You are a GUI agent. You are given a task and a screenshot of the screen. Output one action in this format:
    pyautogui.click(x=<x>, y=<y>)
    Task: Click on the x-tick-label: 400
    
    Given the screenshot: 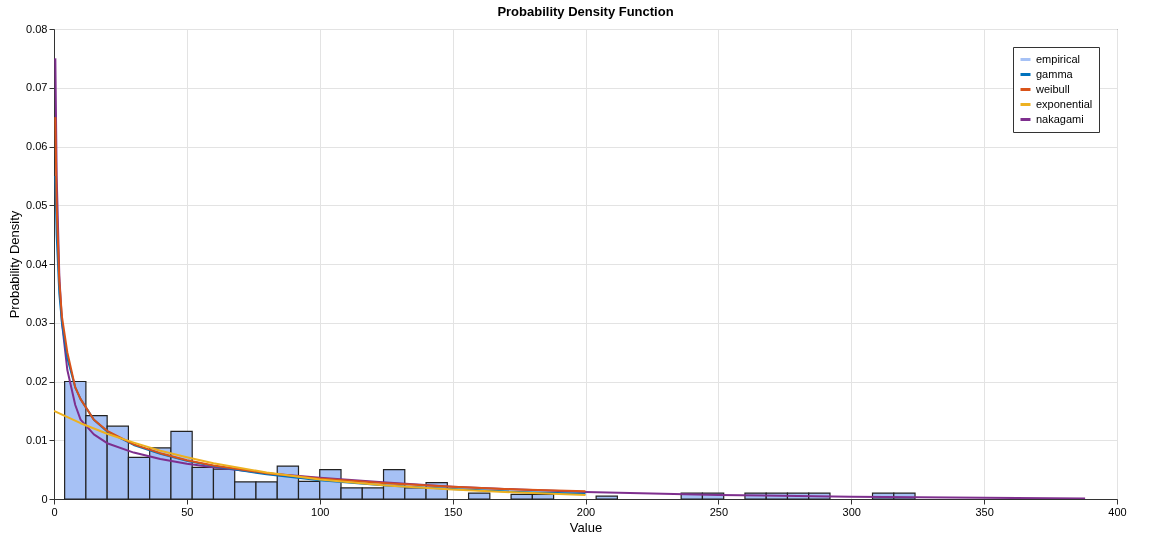 What is the action you would take?
    pyautogui.click(x=1117, y=511)
    